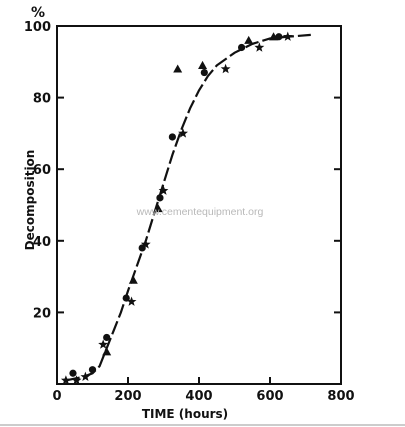 The height and width of the screenshot is (427, 405). What do you see at coordinates (340, 396) in the screenshot?
I see `x-tick-label-4: 800` at bounding box center [340, 396].